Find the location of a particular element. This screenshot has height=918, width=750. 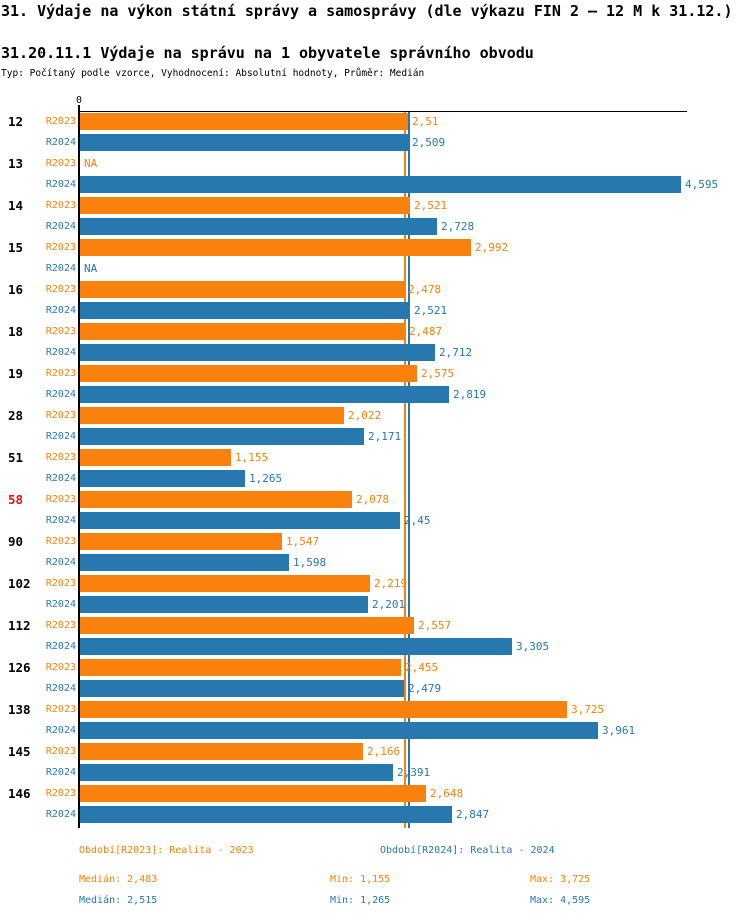

series-label-r2024-18: R2024 is located at coordinates (60, 352).